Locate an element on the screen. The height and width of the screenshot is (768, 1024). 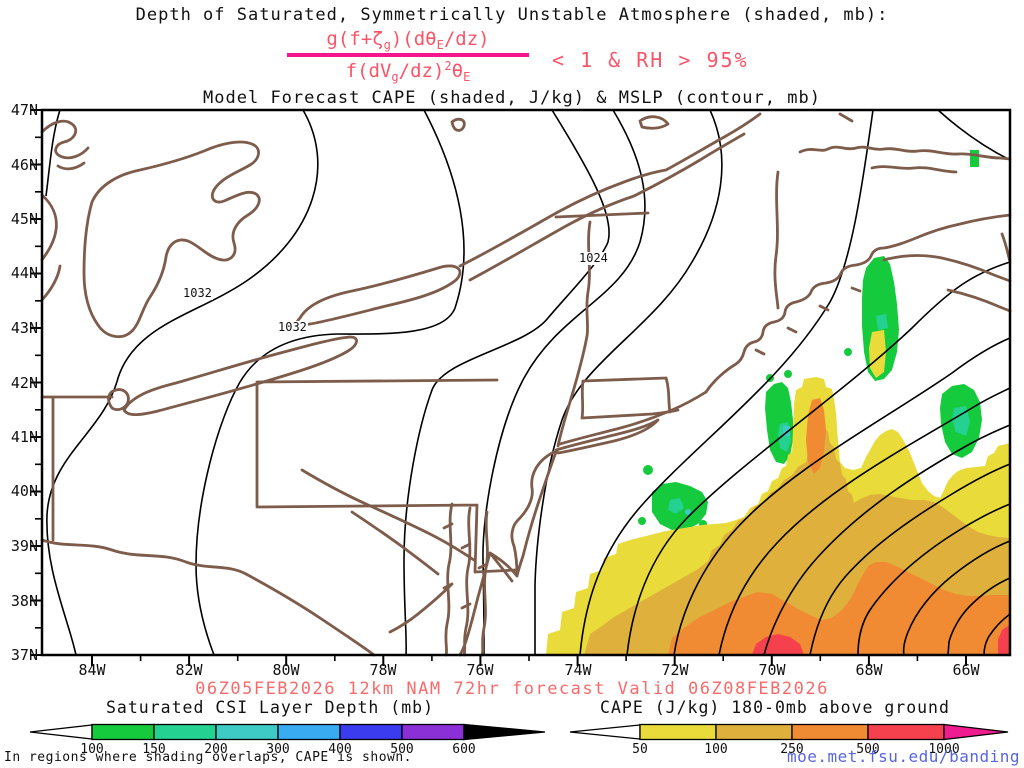
lat-major-ticks is located at coordinates (36, 382).